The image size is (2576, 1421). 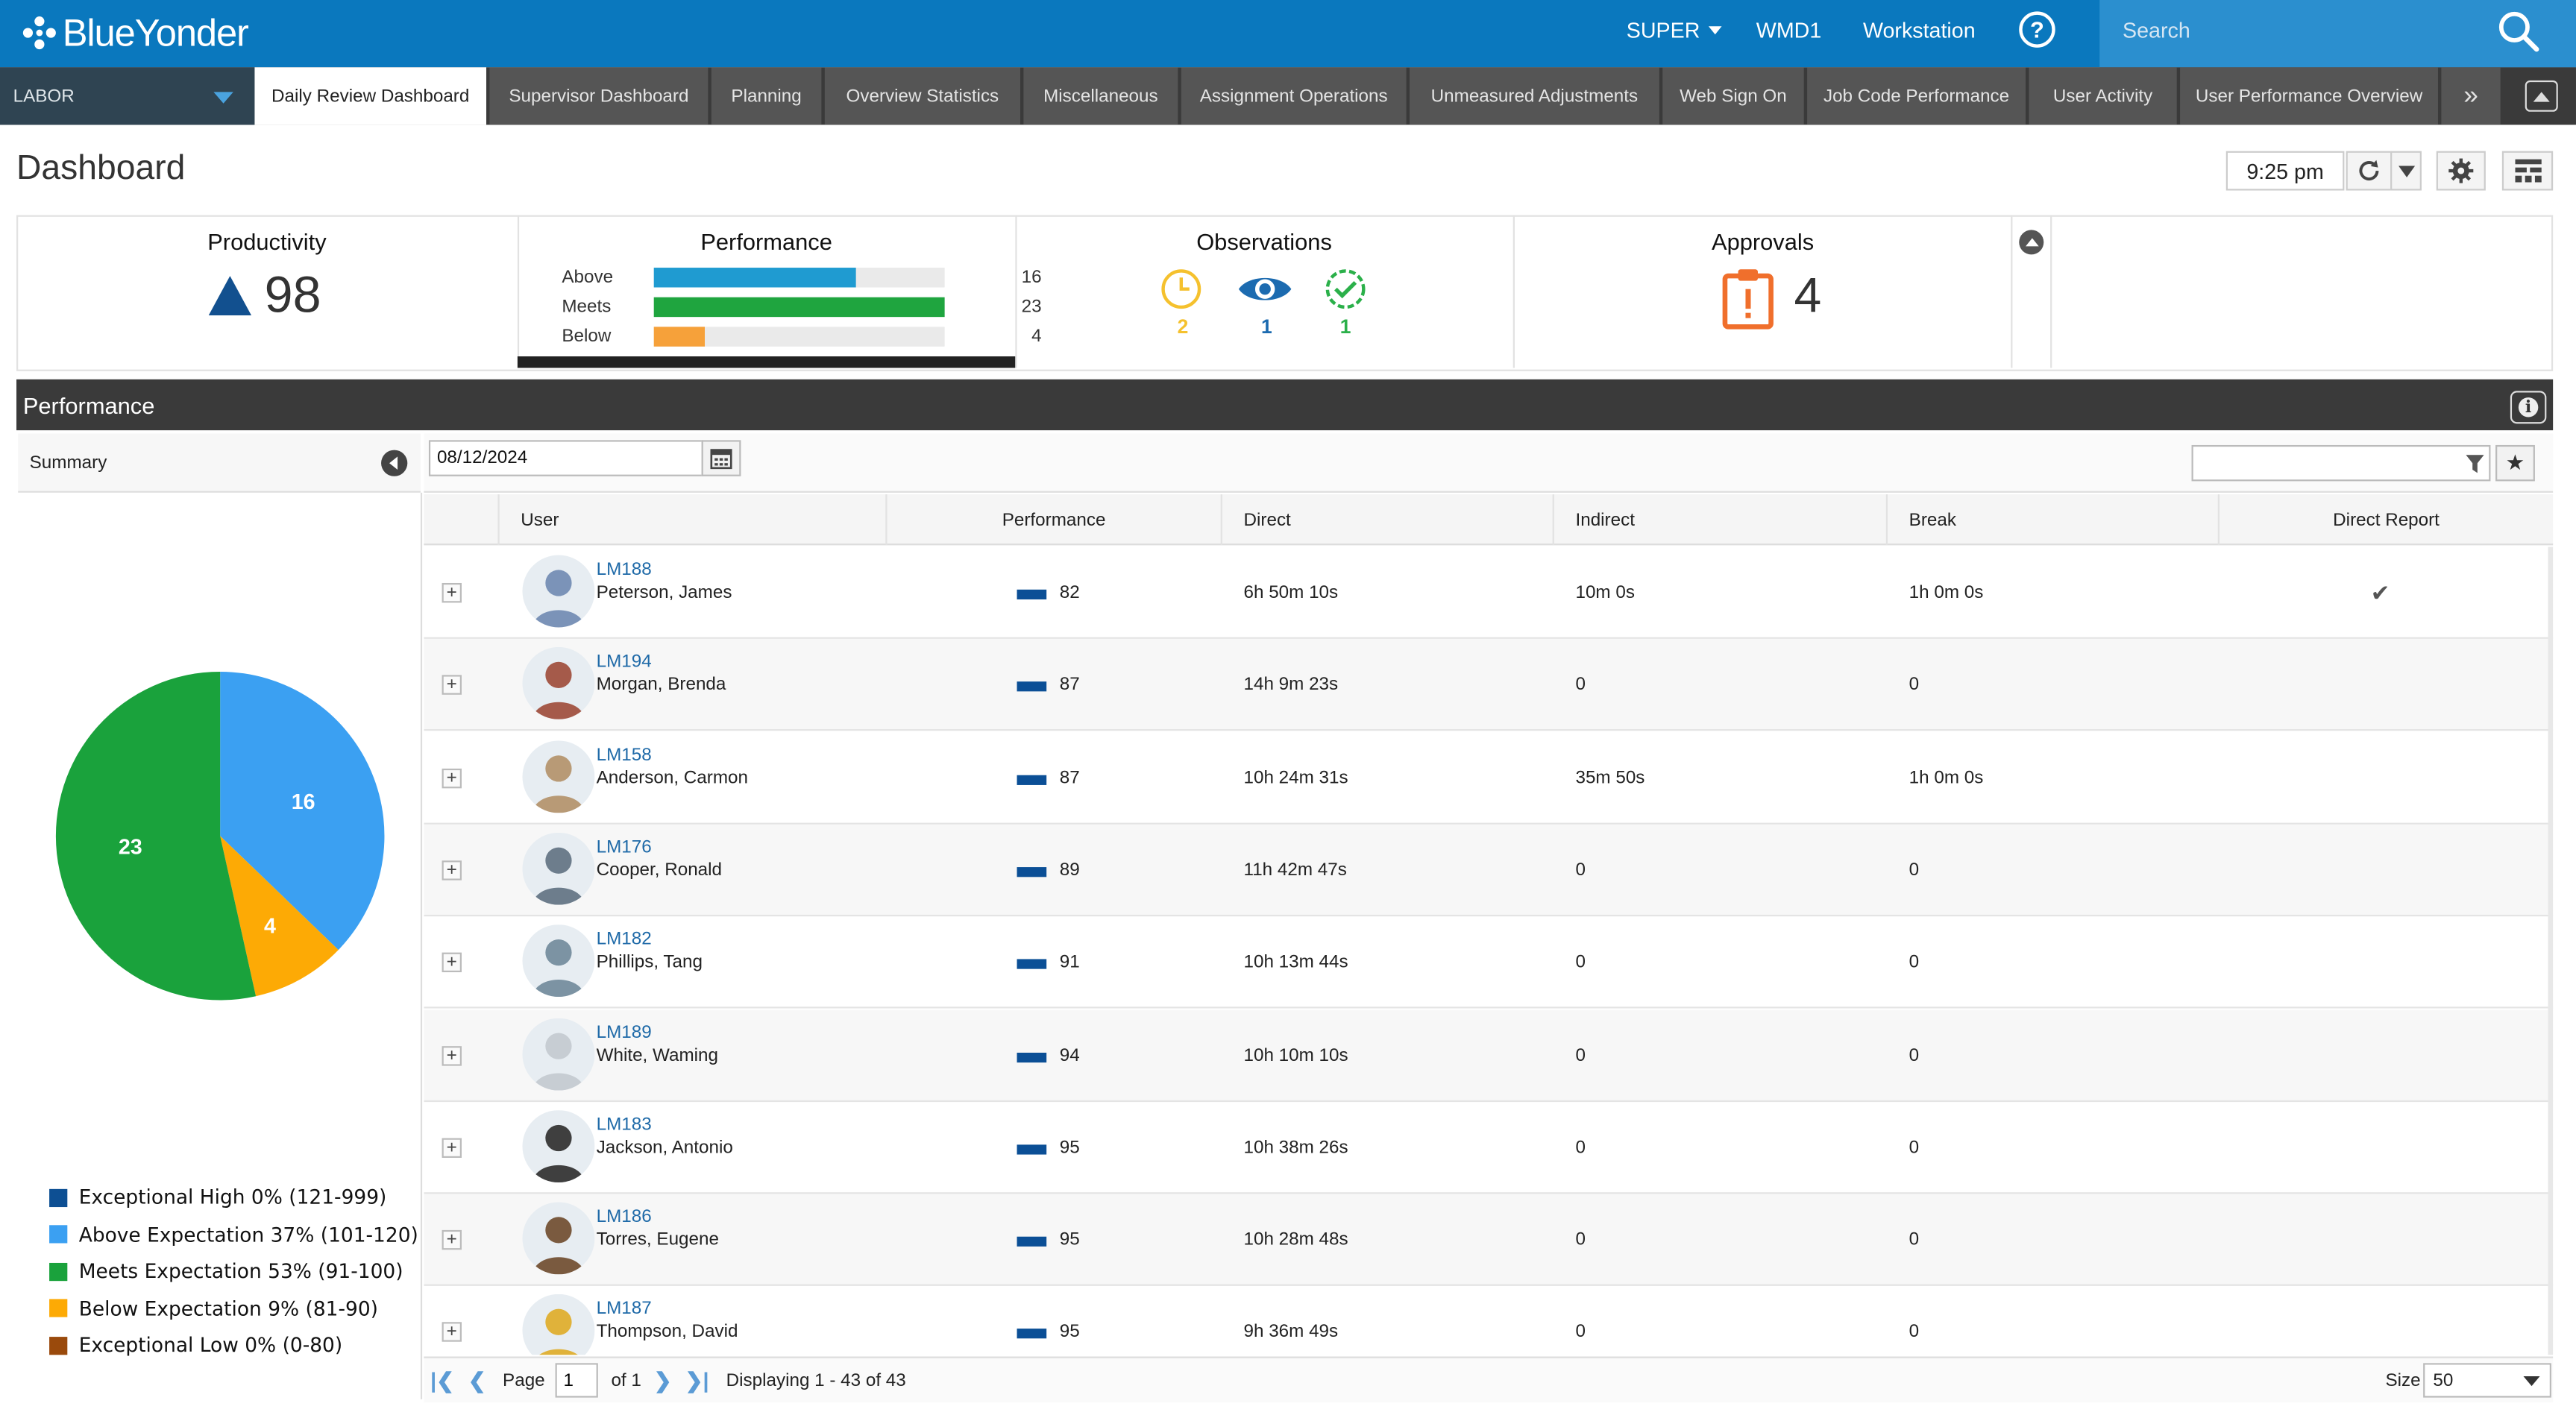 What do you see at coordinates (477, 1380) in the screenshot?
I see `previous-page-icon: ❮` at bounding box center [477, 1380].